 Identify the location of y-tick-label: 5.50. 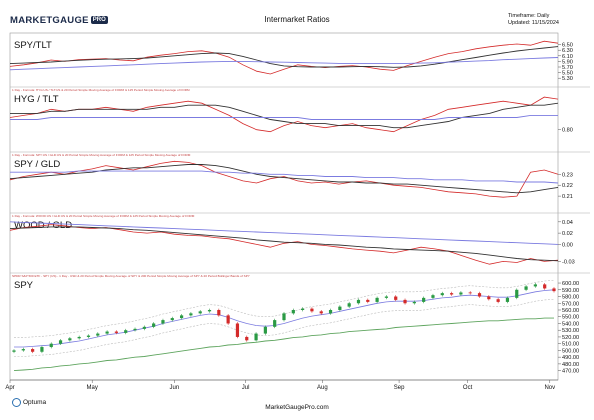
(567, 74).